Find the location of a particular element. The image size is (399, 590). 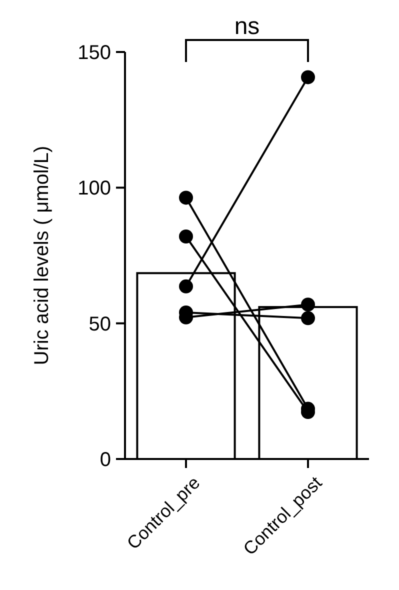

y-tick-label: 0 is located at coordinates (105, 460).